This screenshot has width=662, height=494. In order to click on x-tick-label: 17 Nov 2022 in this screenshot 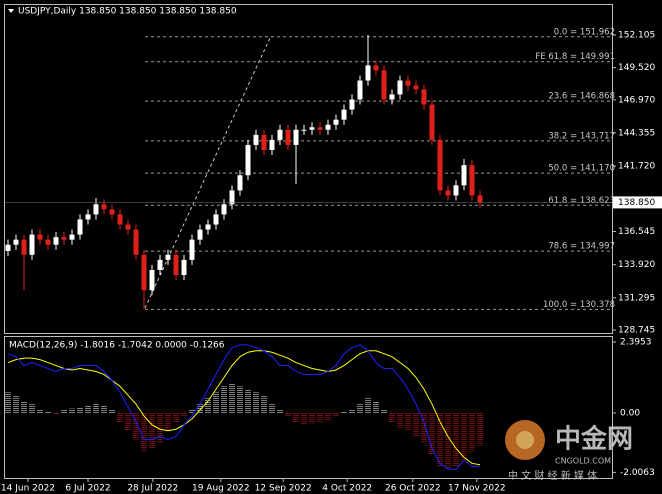, I will do `click(477, 489)`.